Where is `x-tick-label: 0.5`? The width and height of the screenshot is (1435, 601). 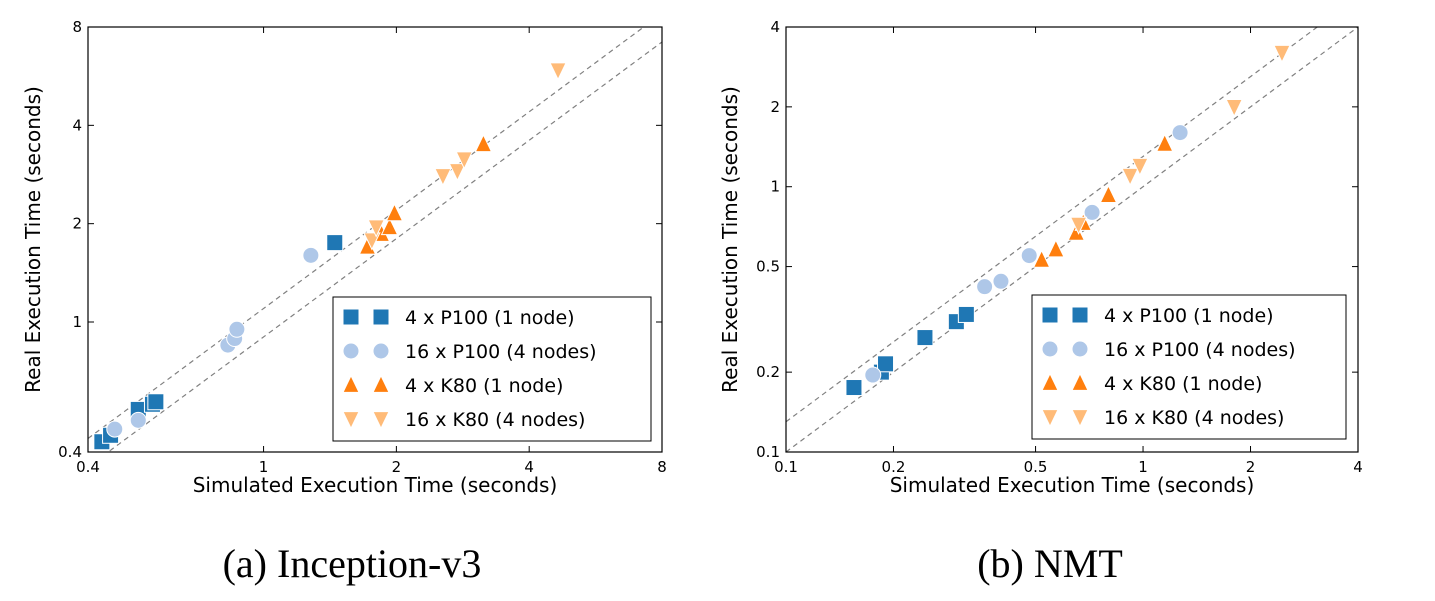 x-tick-label: 0.5 is located at coordinates (1036, 467).